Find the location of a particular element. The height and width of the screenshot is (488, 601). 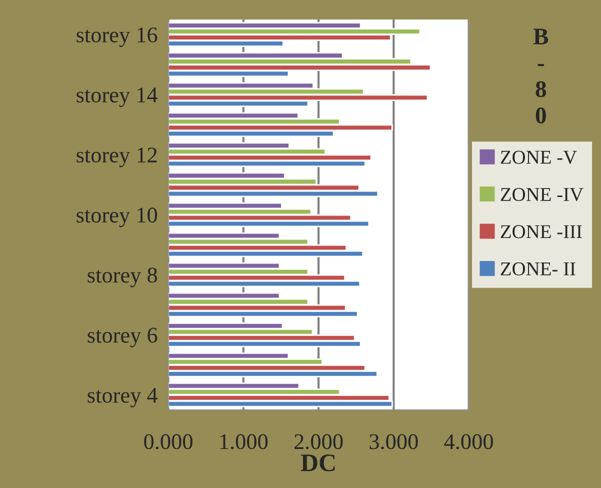

y-tick-label: storey 16 is located at coordinates (117, 38).